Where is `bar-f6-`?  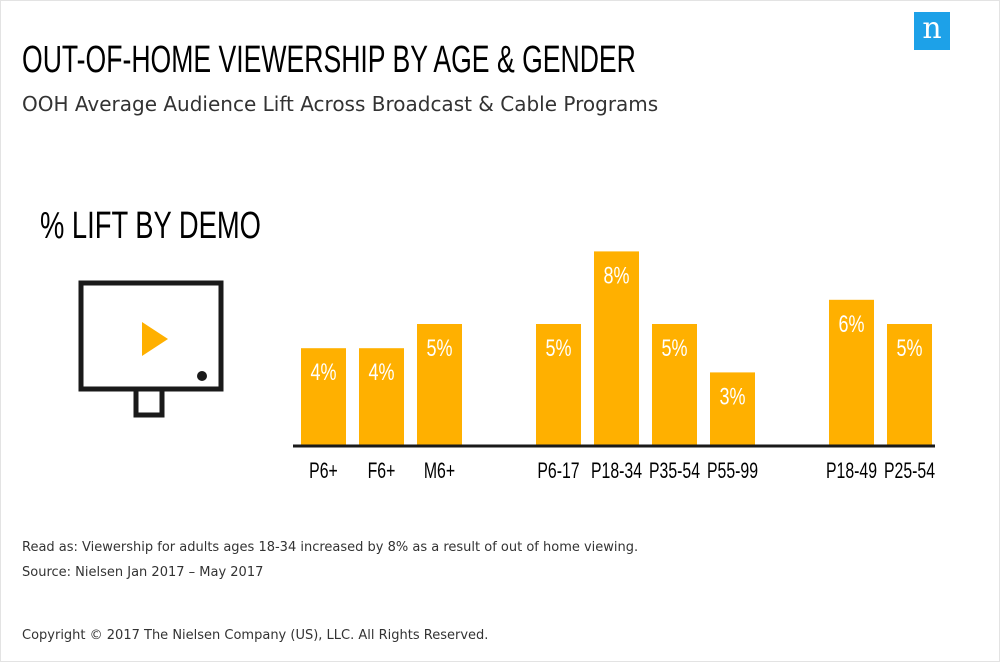
bar-f6- is located at coordinates (381, 396).